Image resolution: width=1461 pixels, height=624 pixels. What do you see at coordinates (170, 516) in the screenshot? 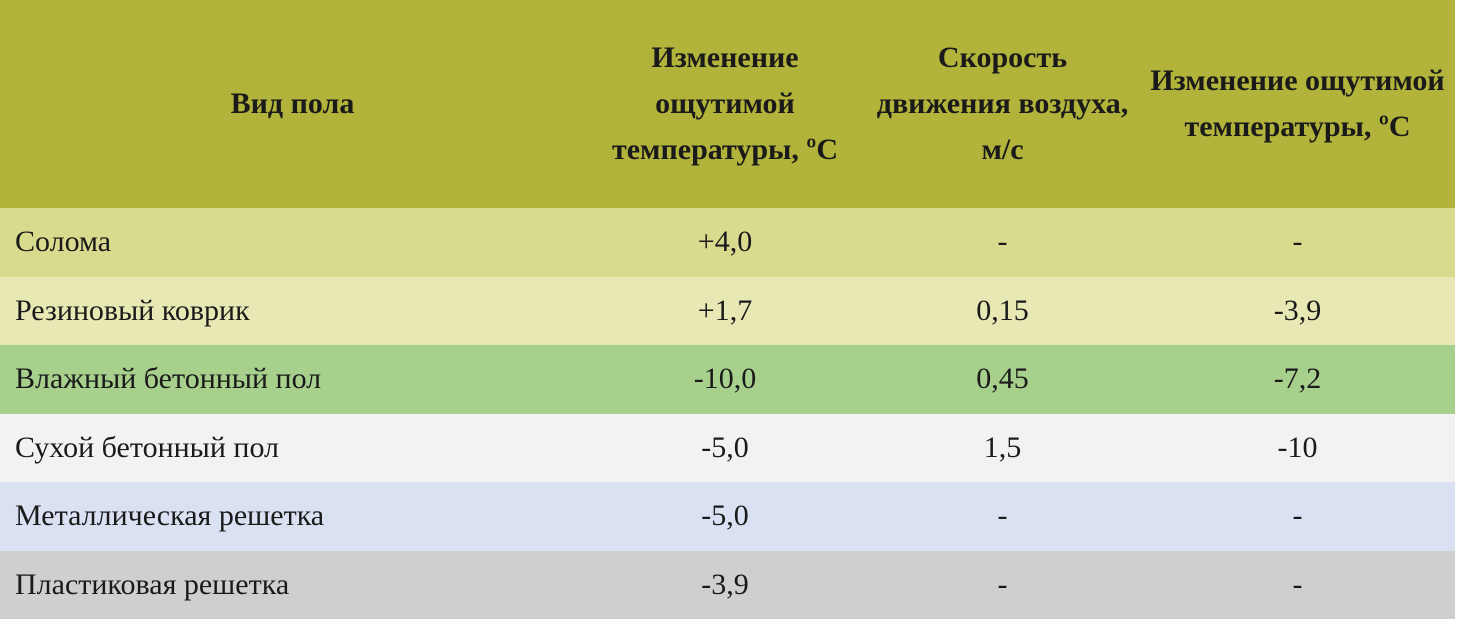
I see `row-label: Металлическая решетка` at bounding box center [170, 516].